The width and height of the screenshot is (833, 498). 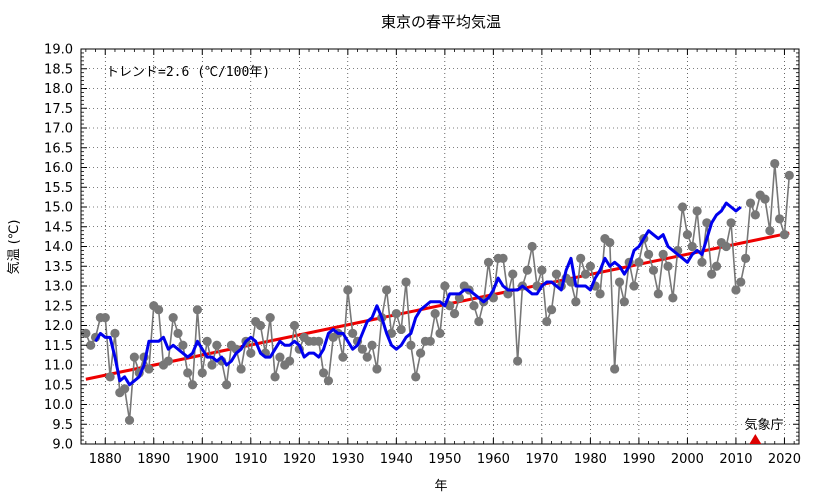 I want to click on y-tick-label: 18.5, so click(x=58, y=69).